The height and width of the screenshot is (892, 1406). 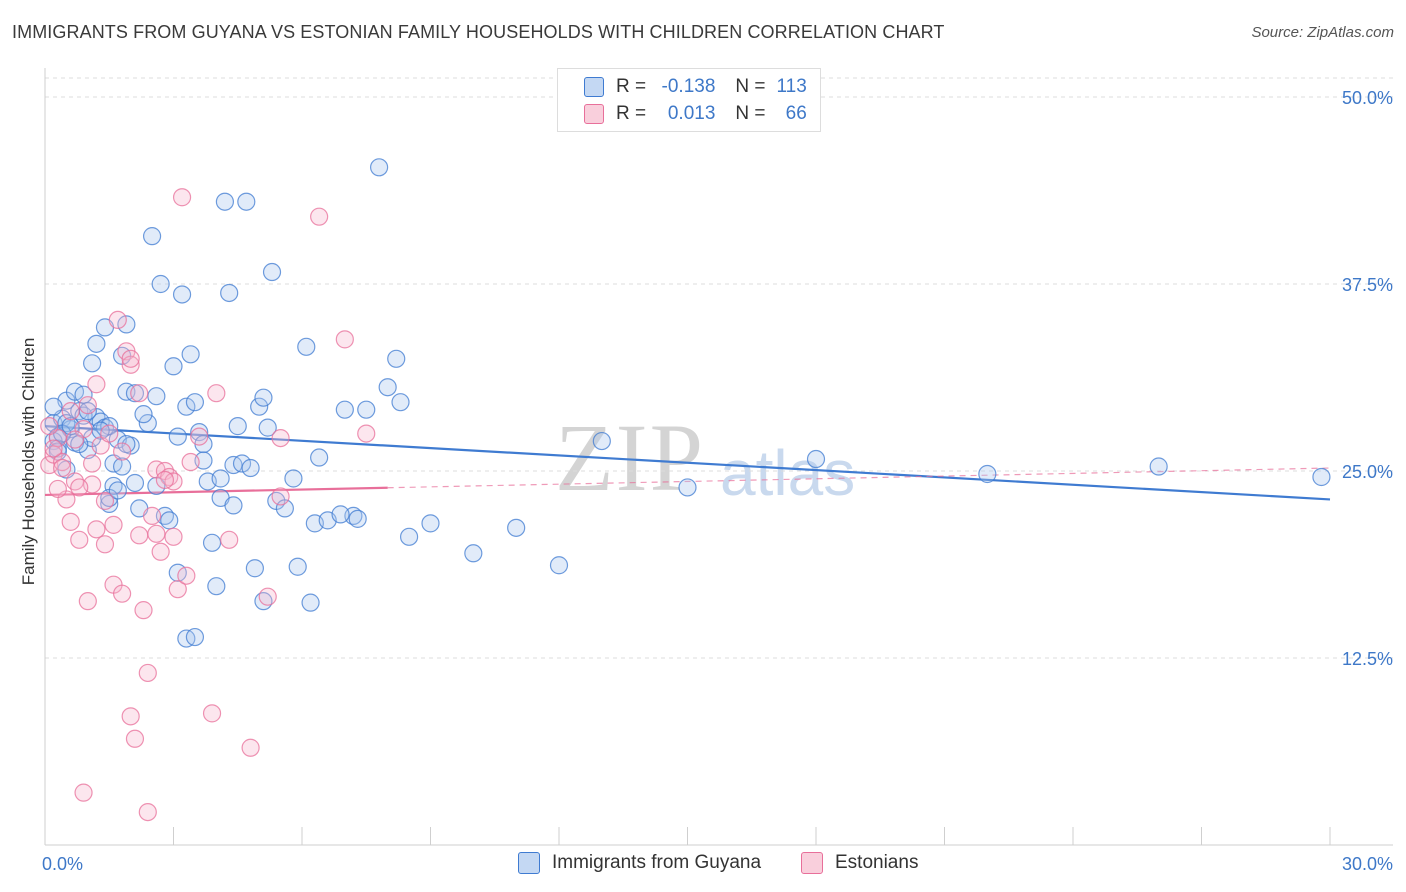 What do you see at coordinates (657, 862) in the screenshot?
I see `guyana-legend-label: Immigrants from Guyana` at bounding box center [657, 862].